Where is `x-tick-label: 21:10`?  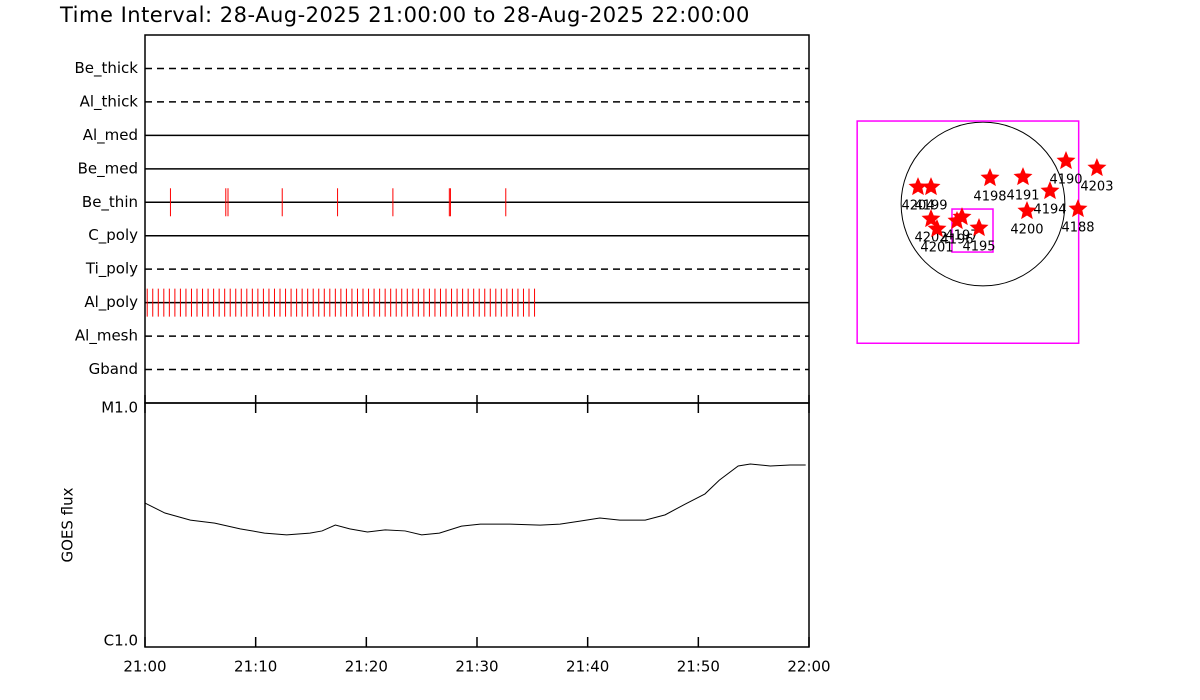
x-tick-label: 21:10 is located at coordinates (255, 667).